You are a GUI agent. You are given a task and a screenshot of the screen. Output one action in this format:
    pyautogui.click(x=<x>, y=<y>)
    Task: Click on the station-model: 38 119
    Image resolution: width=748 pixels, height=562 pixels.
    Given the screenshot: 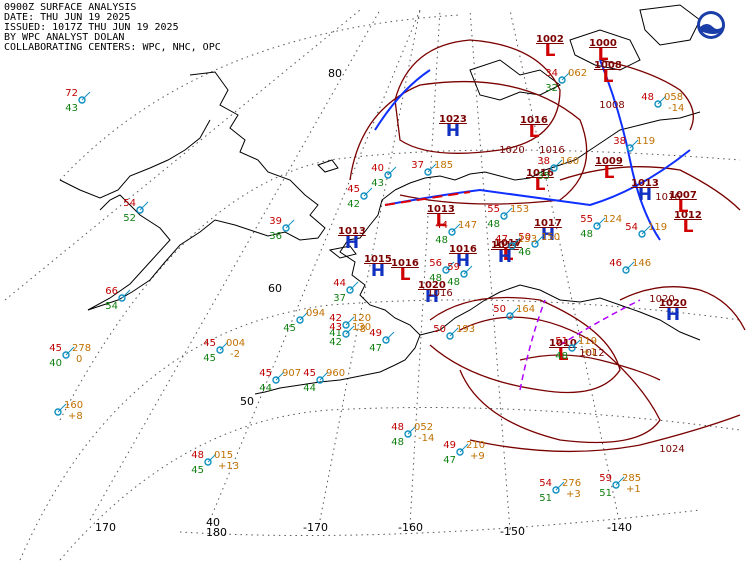 What is the action you would take?
    pyautogui.click(x=634, y=144)
    